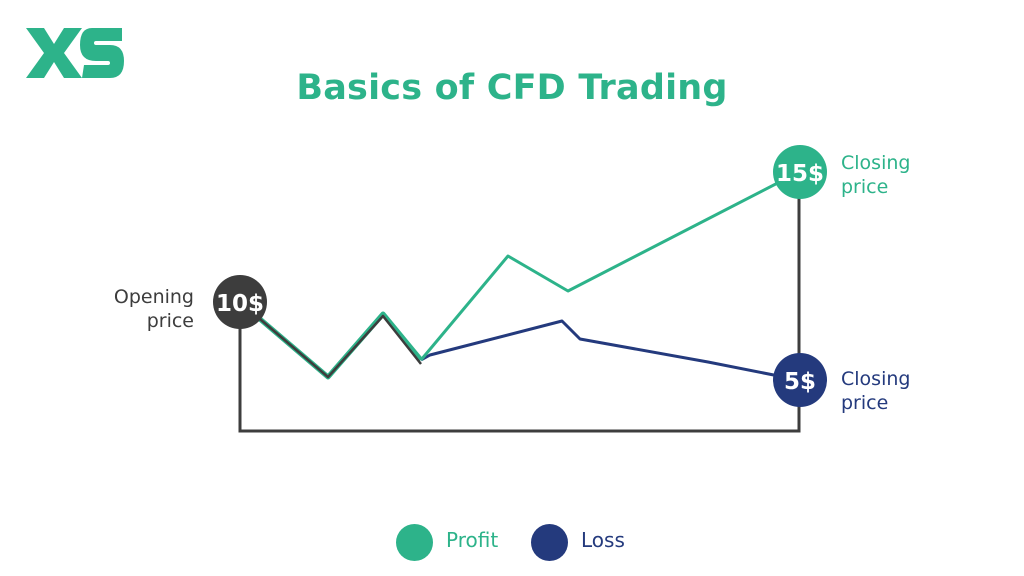 Image resolution: width=1024 pixels, height=576 pixels. I want to click on profit-closing-label: Closing price, so click(876, 175).